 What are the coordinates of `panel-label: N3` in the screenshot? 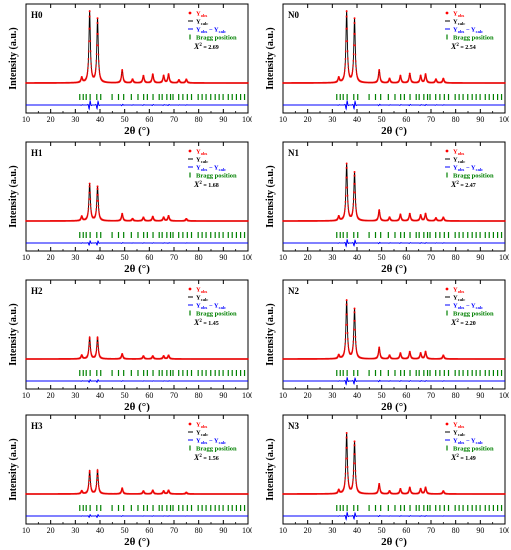 It's located at (293, 426).